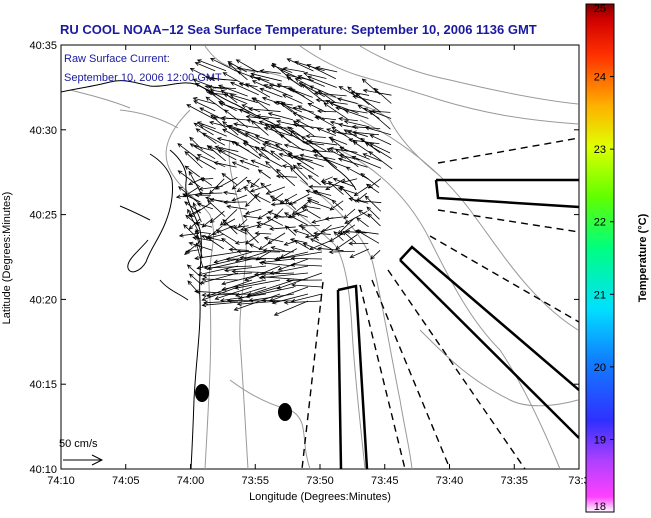 The height and width of the screenshot is (518, 651). I want to click on colorbar-tick-label: 24, so click(600, 78).